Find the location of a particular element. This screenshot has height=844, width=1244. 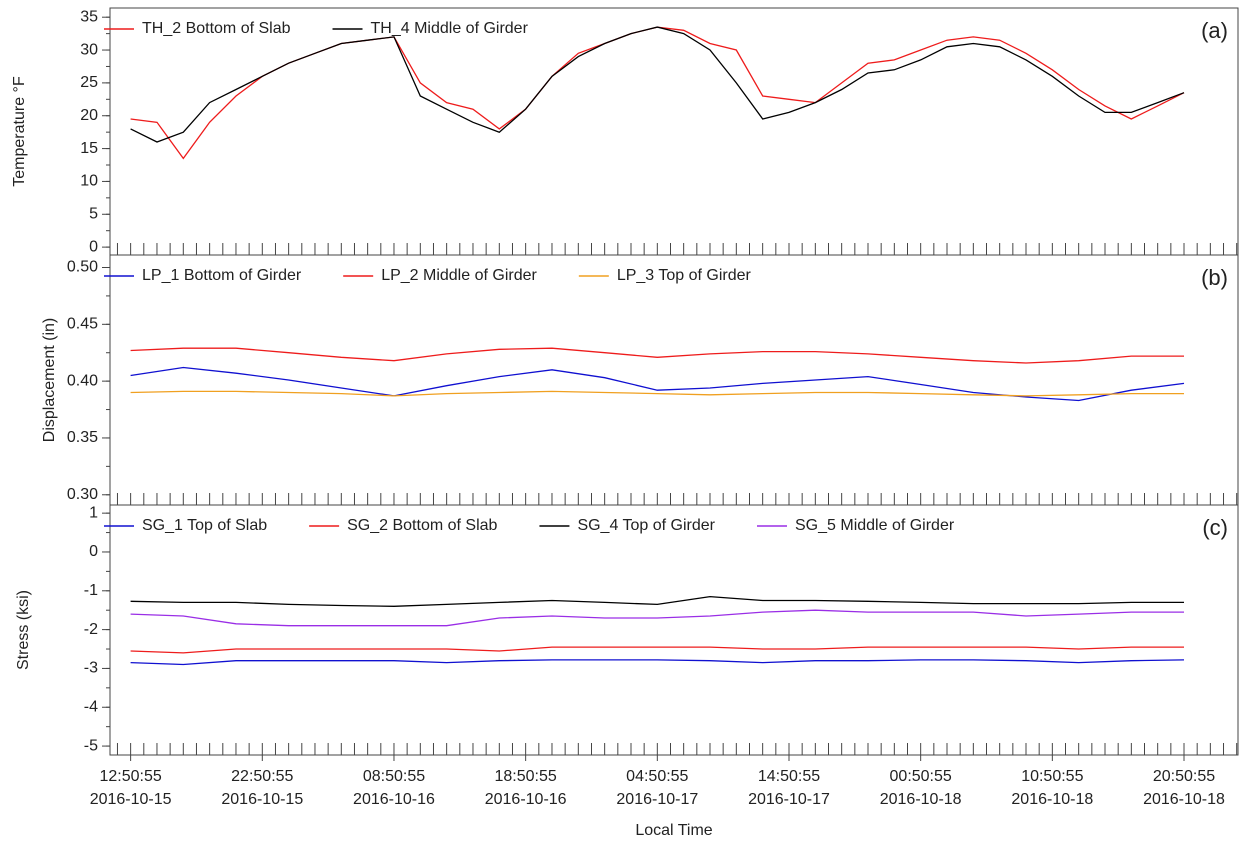

panel-label: (b) is located at coordinates (1214, 277).